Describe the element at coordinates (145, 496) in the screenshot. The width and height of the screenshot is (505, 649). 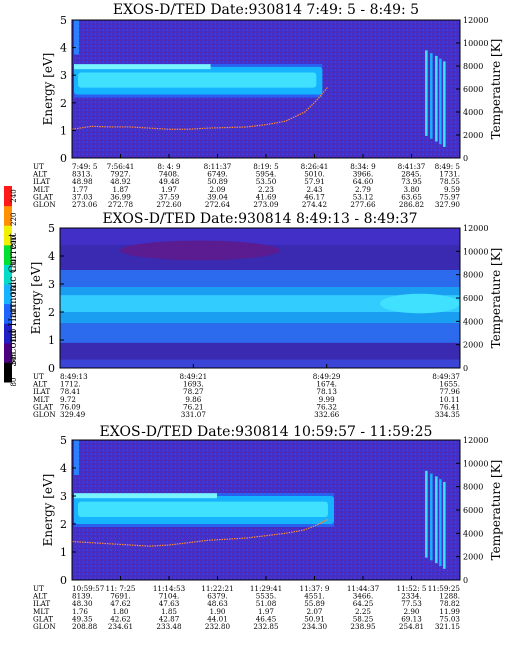
I see `flux-band-peak` at that location.